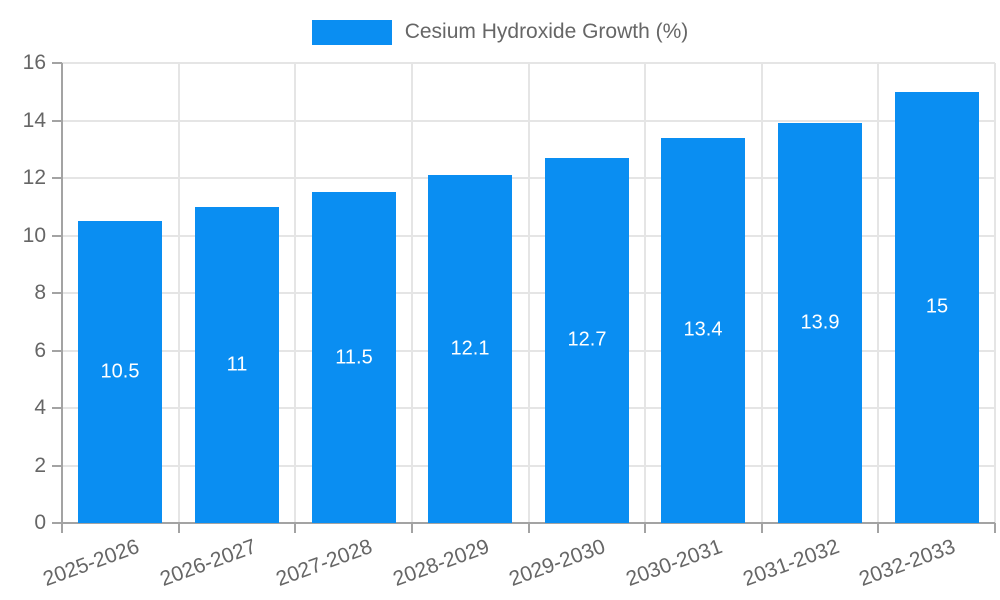  Describe the element at coordinates (40, 522) in the screenshot. I see `y-tick-label: 0` at that location.